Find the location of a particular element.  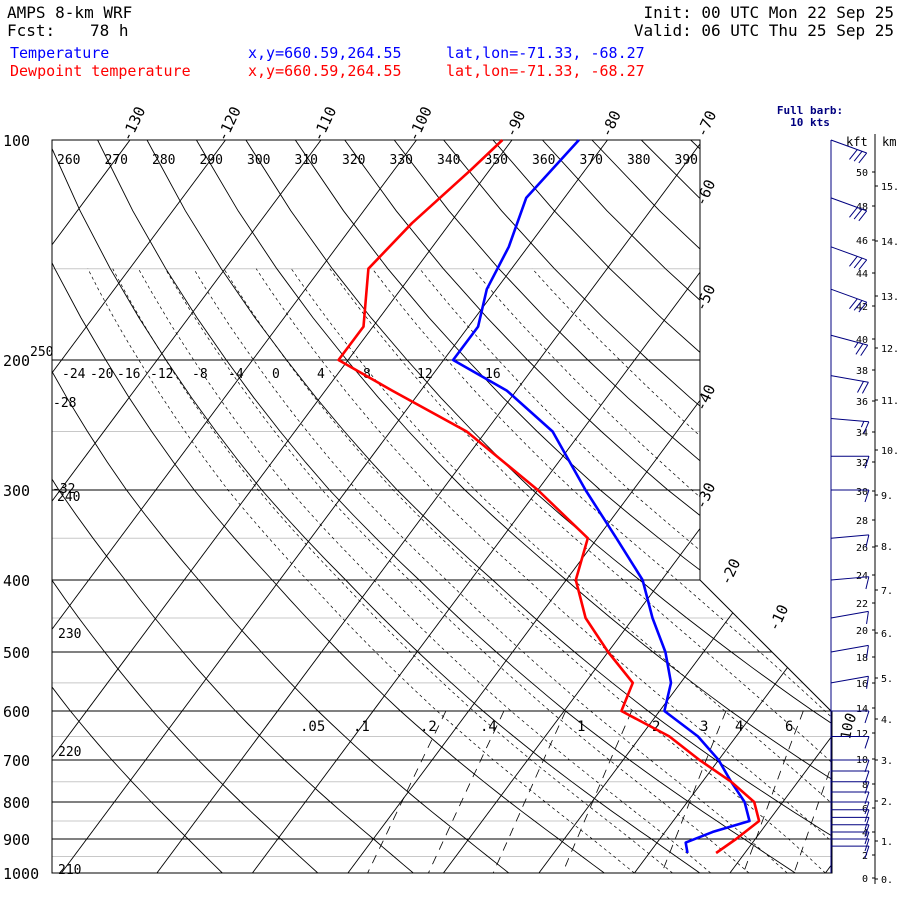

pressure-label-800: 800 is located at coordinates (16, 803).